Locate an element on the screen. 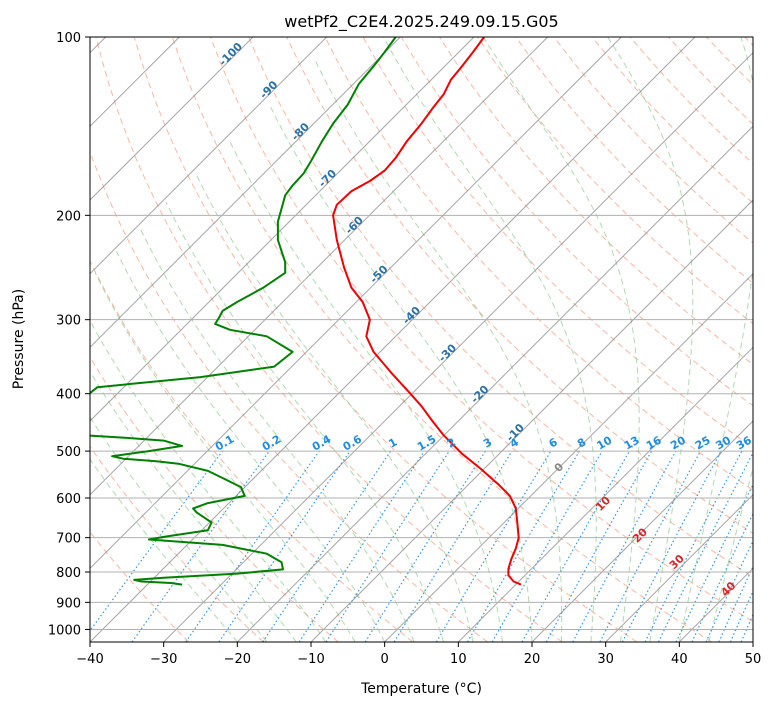 This screenshot has width=775, height=708. y-tick-label: 500 is located at coordinates (68, 452).